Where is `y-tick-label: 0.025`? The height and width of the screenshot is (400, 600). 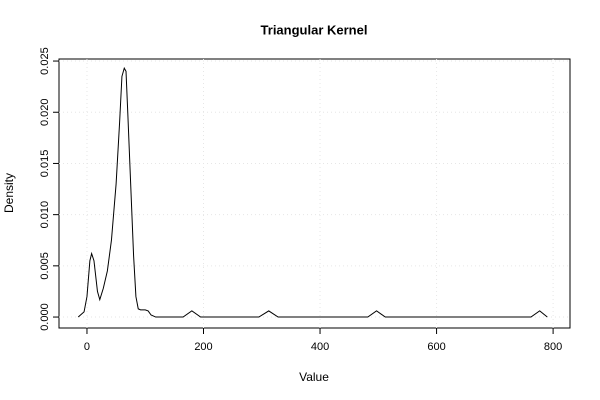
y-tick-label: 0.025 is located at coordinates (45, 61).